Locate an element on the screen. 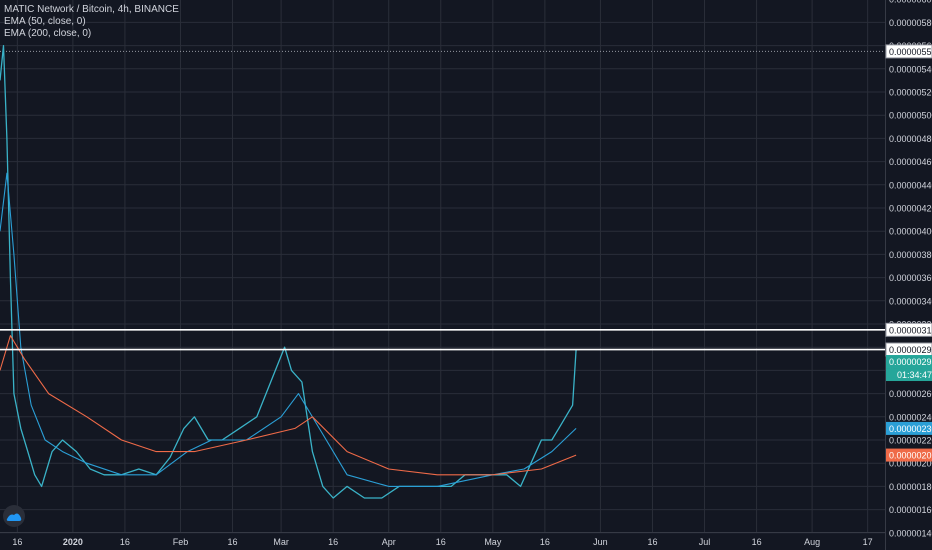 The width and height of the screenshot is (932, 550). level-badge-text: 0.00000298 is located at coordinates (910, 350).